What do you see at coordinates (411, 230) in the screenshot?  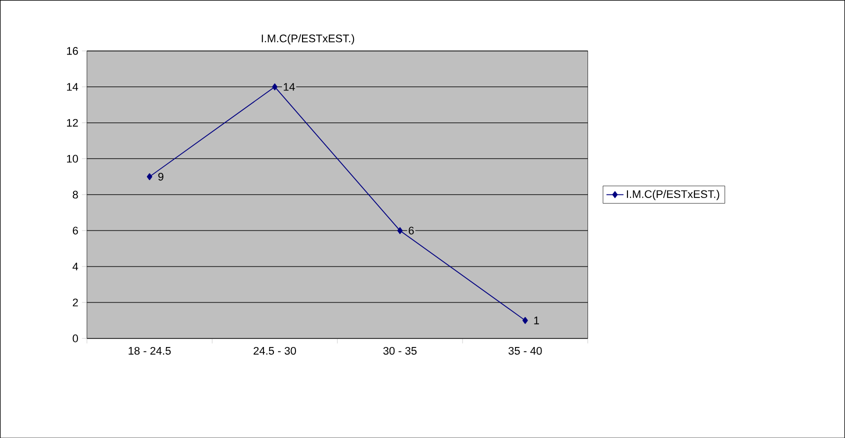 I see `data-label: 6` at bounding box center [411, 230].